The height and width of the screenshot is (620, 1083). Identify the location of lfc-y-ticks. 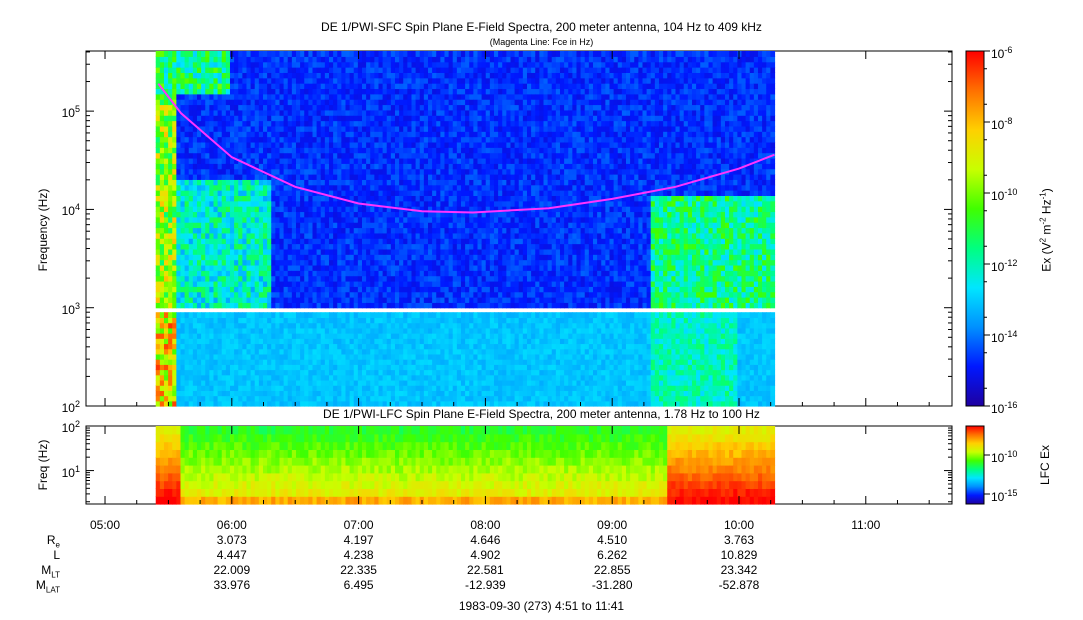
(519, 464).